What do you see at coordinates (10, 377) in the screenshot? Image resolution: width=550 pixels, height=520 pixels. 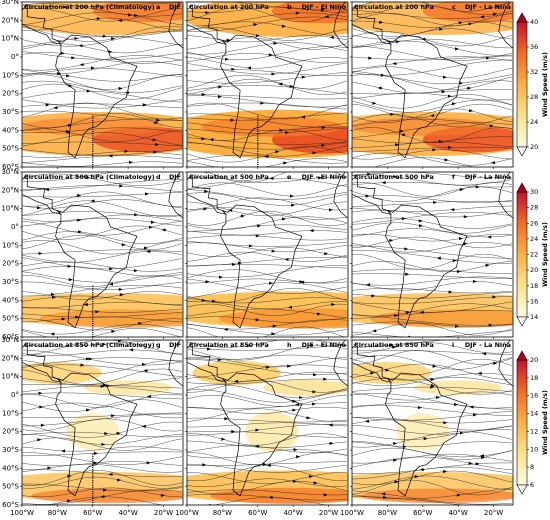 I see `lat-tick-label: 10°N` at bounding box center [10, 377].